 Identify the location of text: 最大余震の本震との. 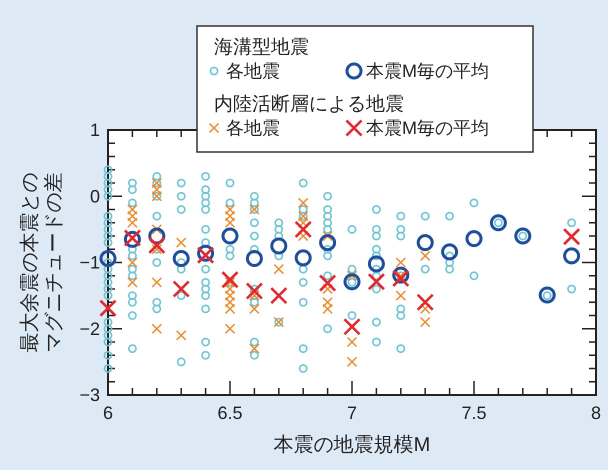
(30, 262).